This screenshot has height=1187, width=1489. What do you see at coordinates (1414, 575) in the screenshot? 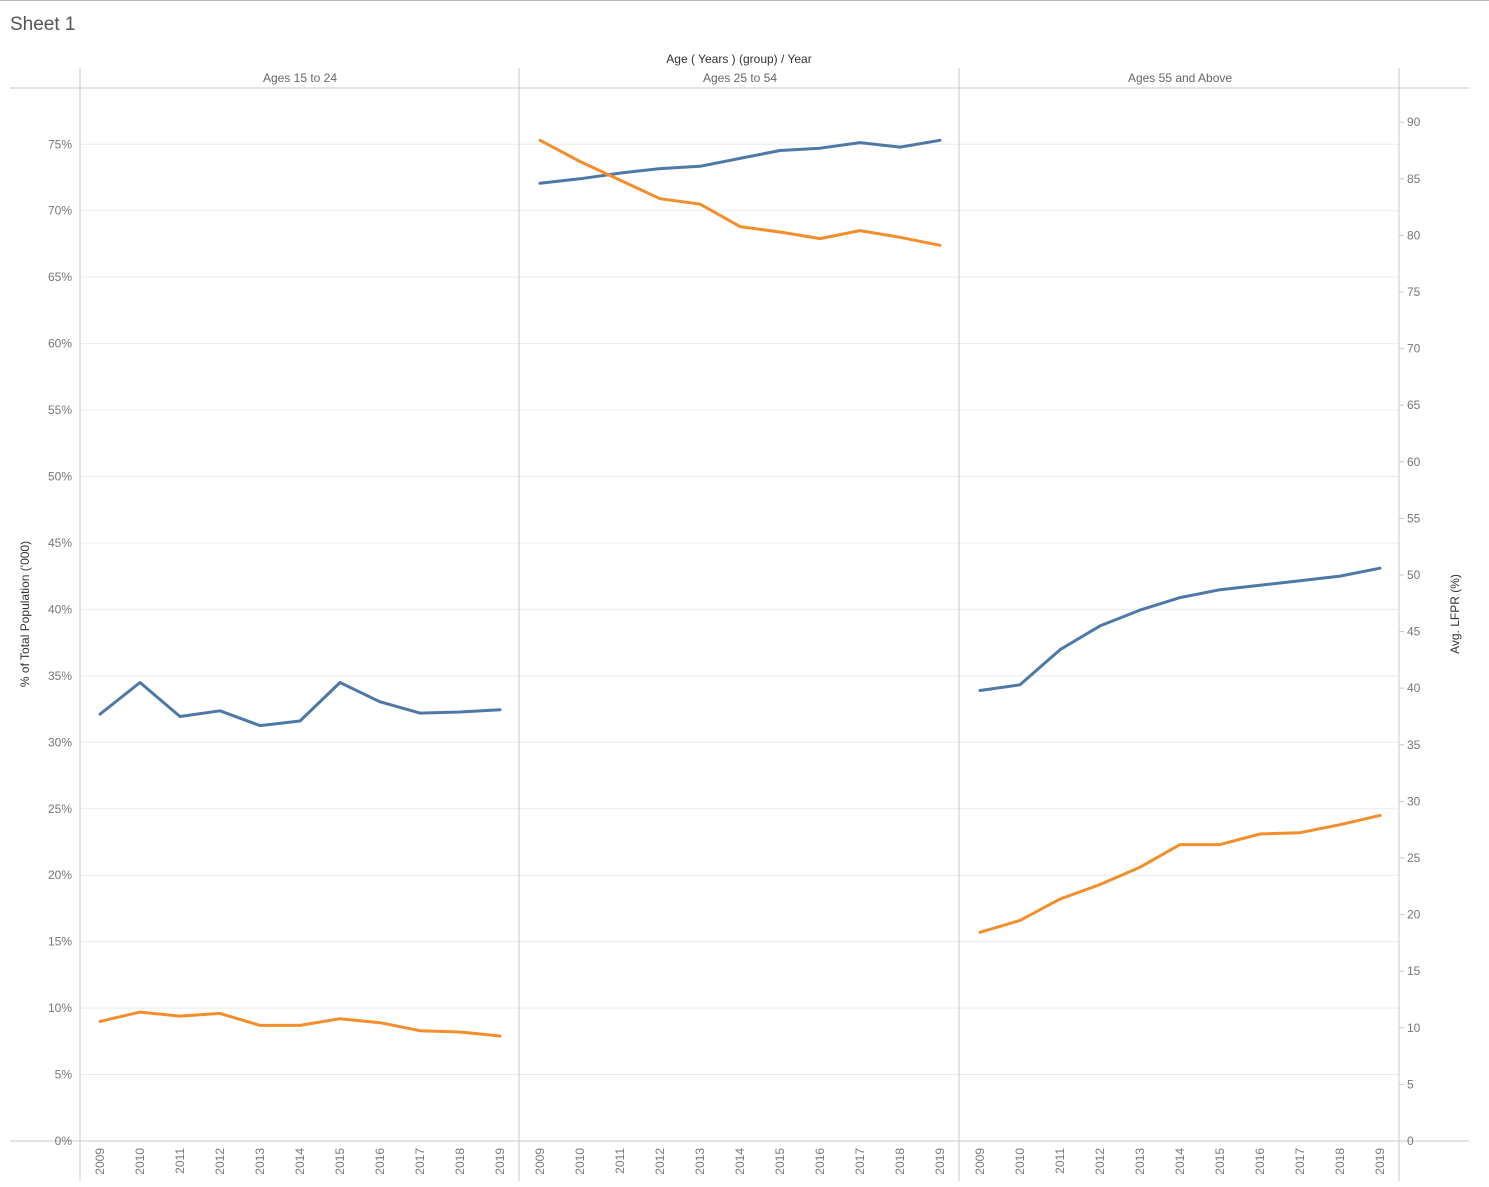
I see `svg-text: 50` at bounding box center [1414, 575].